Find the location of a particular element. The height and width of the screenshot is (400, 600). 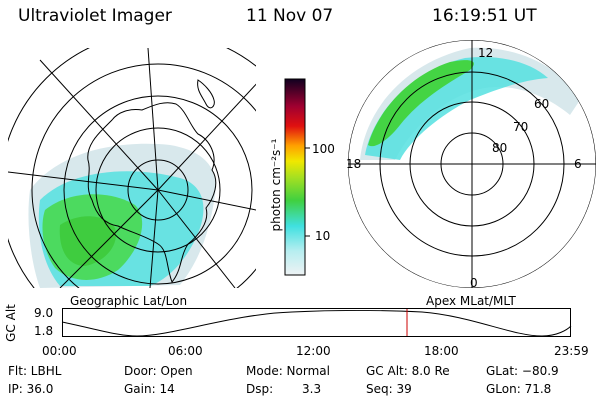

altitude-curve is located at coordinates (316, 323).